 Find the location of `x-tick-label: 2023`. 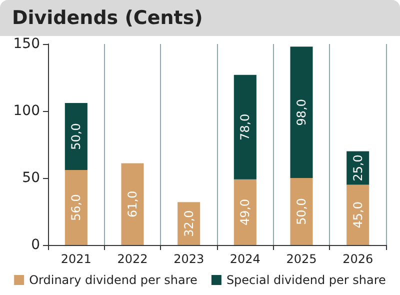

x-tick-label: 2023 is located at coordinates (189, 259).